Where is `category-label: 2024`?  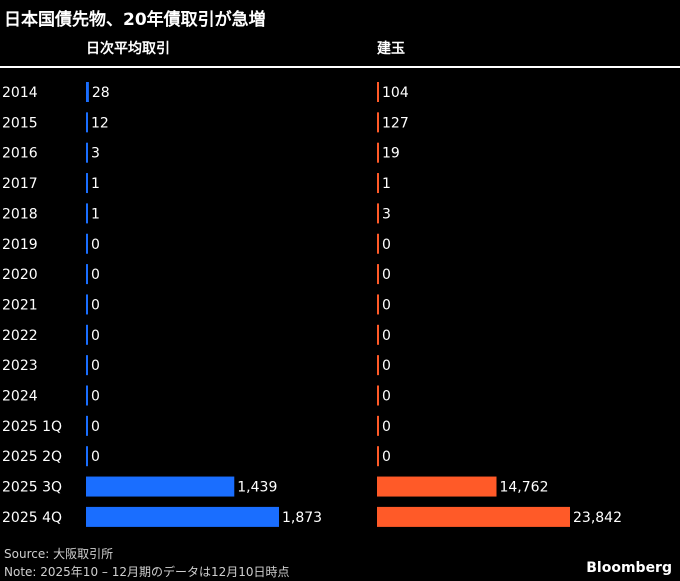 category-label: 2024 is located at coordinates (20, 397).